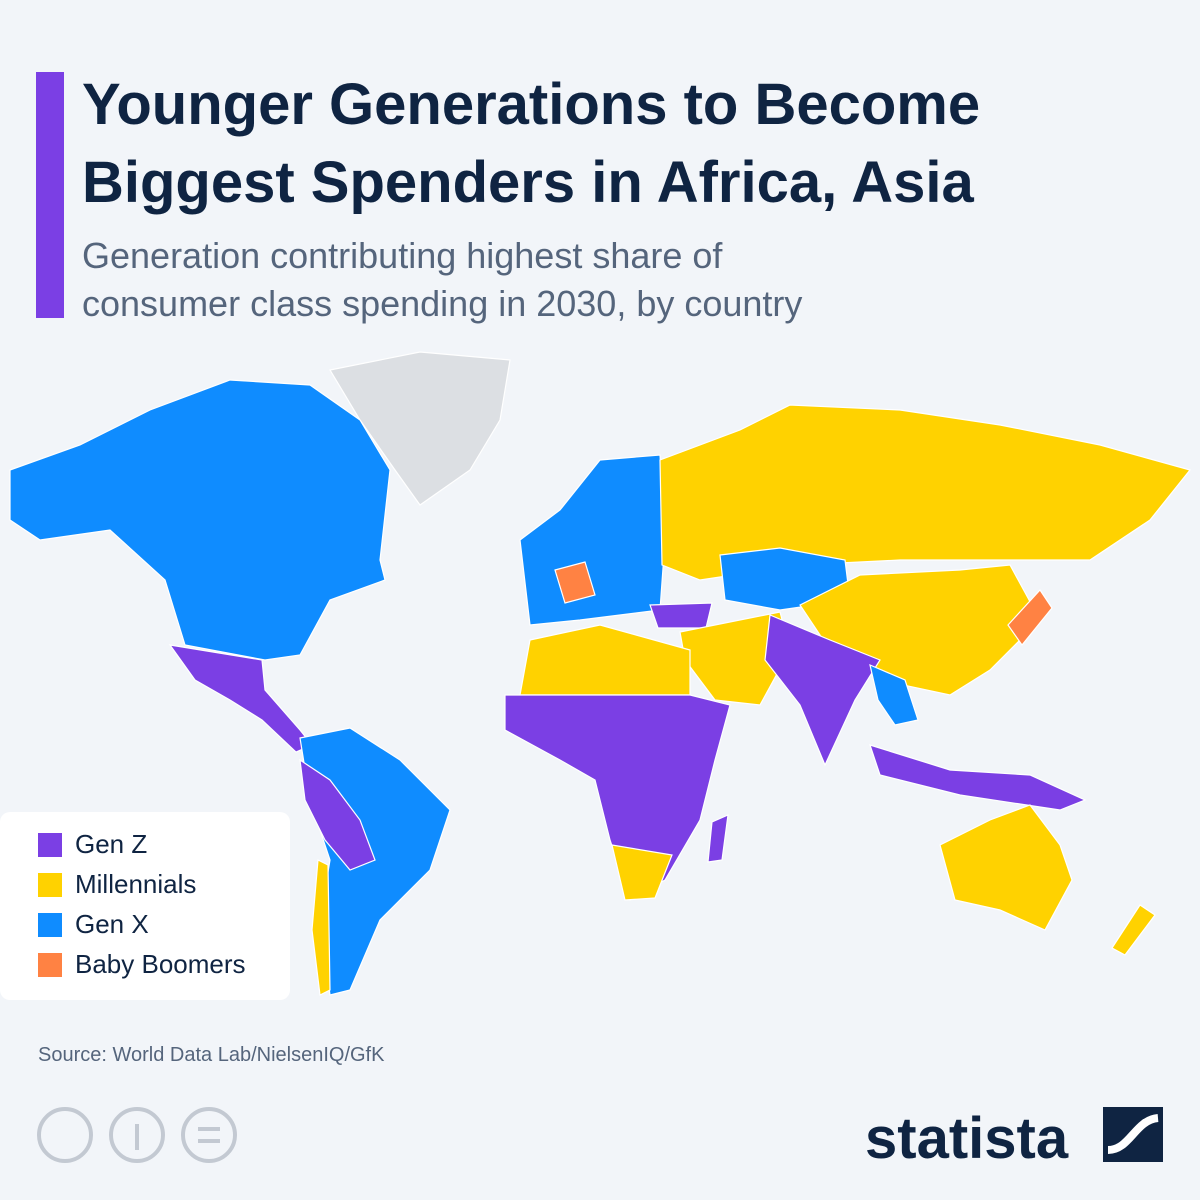 This screenshot has height=1200, width=1200. Describe the element at coordinates (209, 1135) in the screenshot. I see `nd-icon` at that location.